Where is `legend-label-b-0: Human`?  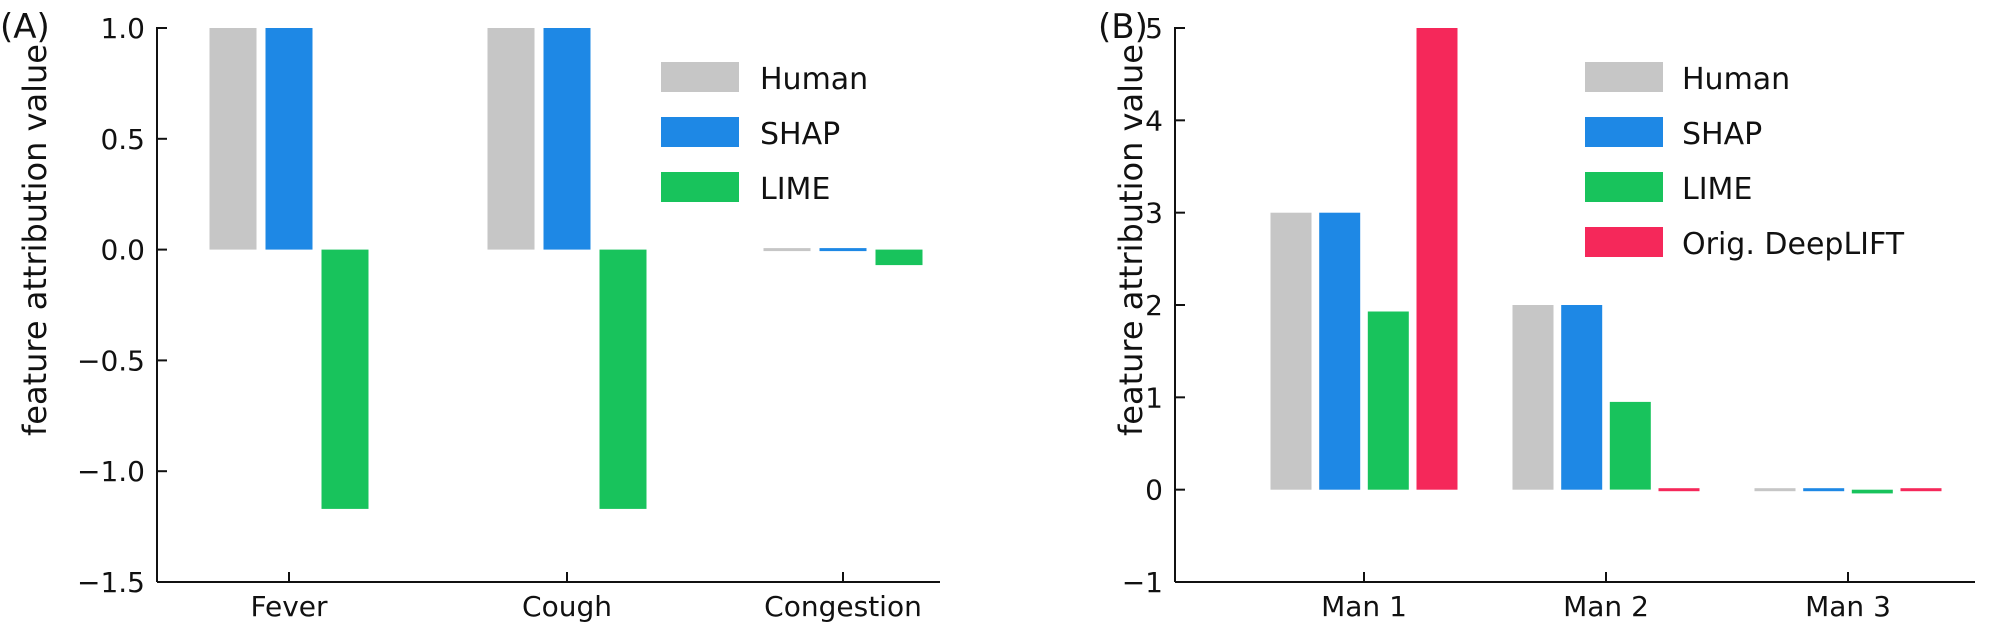
legend-label-b-0: Human is located at coordinates (1736, 79).